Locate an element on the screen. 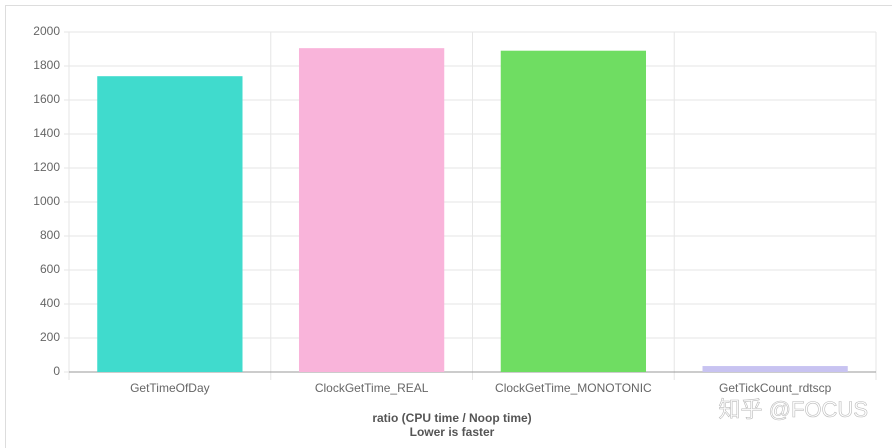 This screenshot has width=892, height=448. y-tick-label: 600 is located at coordinates (50, 269).